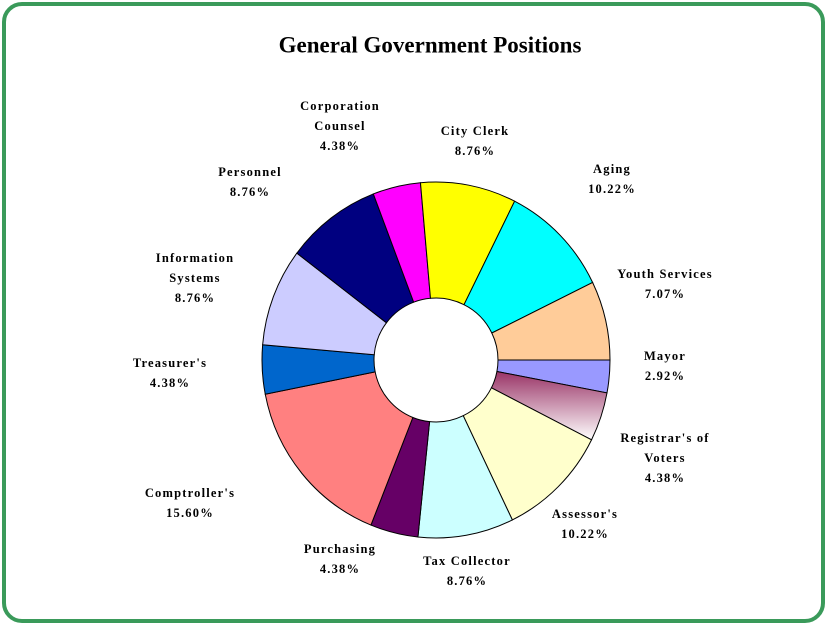  What do you see at coordinates (665, 294) in the screenshot?
I see `value-label: 7.07%` at bounding box center [665, 294].